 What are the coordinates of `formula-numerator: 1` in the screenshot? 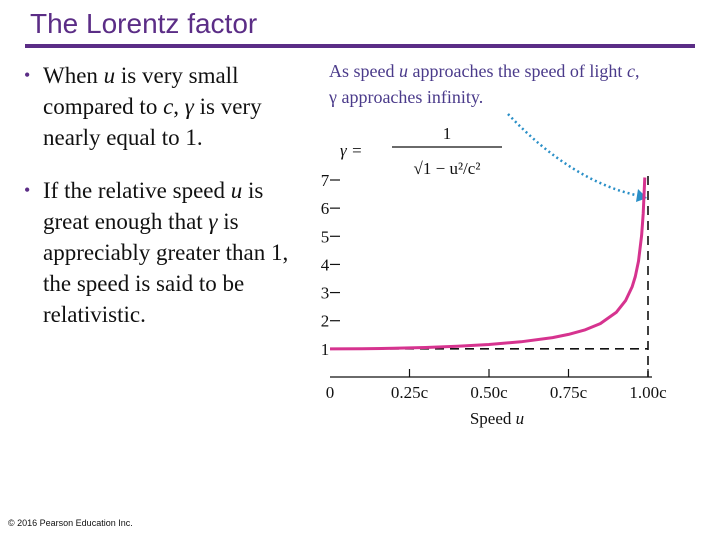 It's located at (447, 133).